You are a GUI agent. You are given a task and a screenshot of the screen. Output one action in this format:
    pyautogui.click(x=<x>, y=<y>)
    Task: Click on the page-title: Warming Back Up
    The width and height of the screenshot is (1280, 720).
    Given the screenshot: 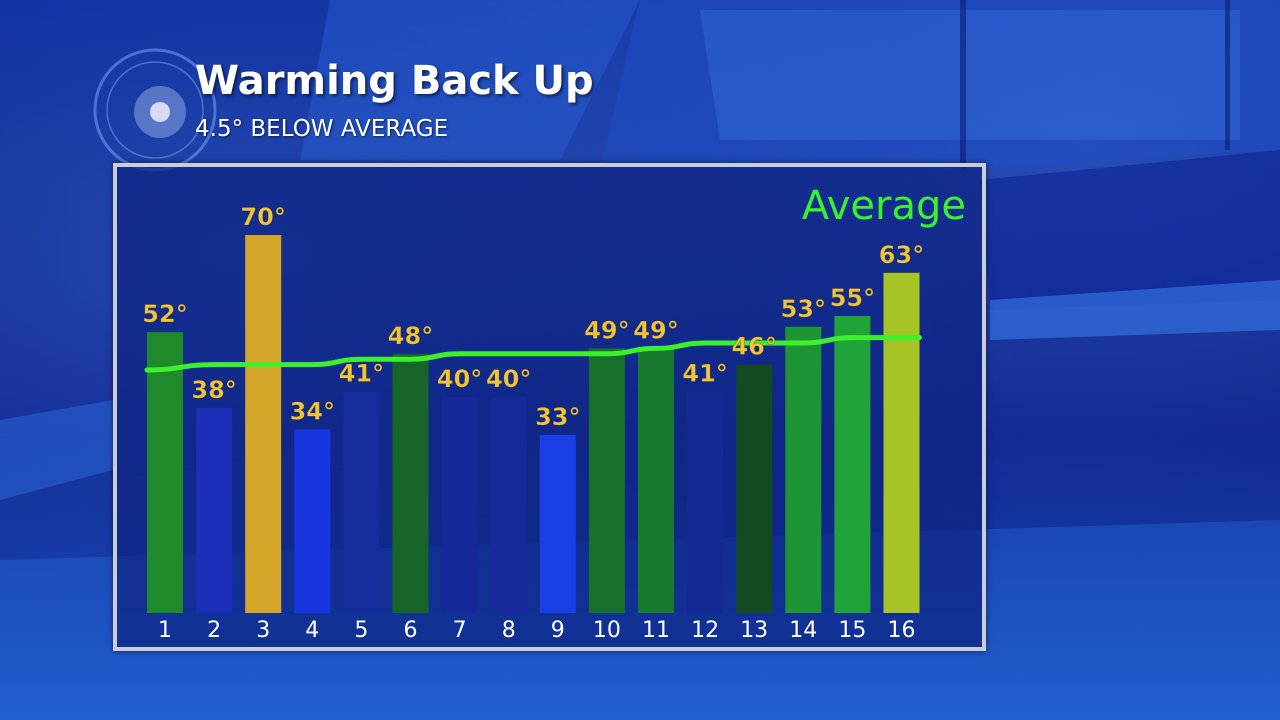 What is the action you would take?
    pyautogui.click(x=394, y=81)
    